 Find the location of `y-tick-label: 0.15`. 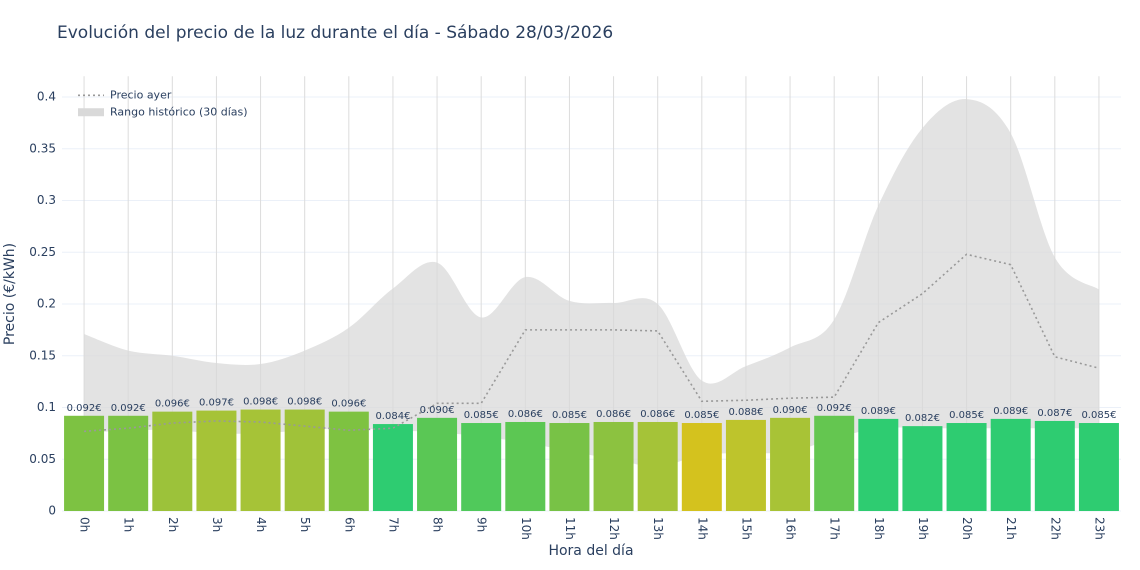

y-tick-label: 0.15 is located at coordinates (42, 355).